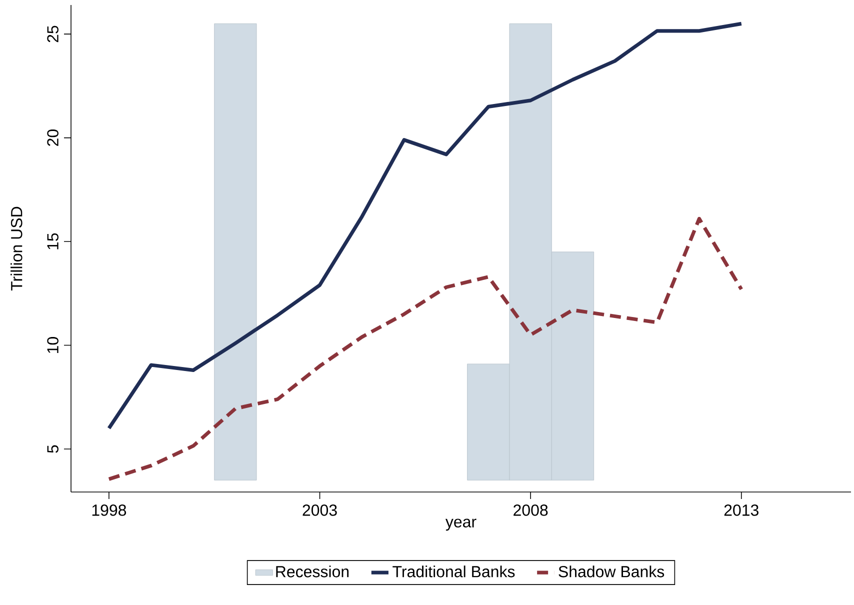  Describe the element at coordinates (741, 510) in the screenshot. I see `x-tick-label: 2013` at that location.